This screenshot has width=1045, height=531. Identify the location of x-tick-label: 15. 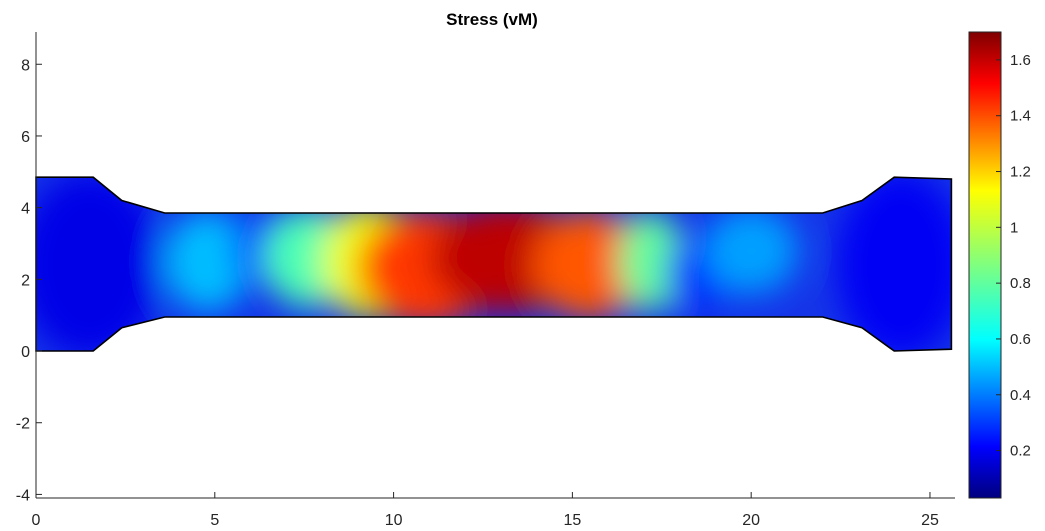
(572, 520).